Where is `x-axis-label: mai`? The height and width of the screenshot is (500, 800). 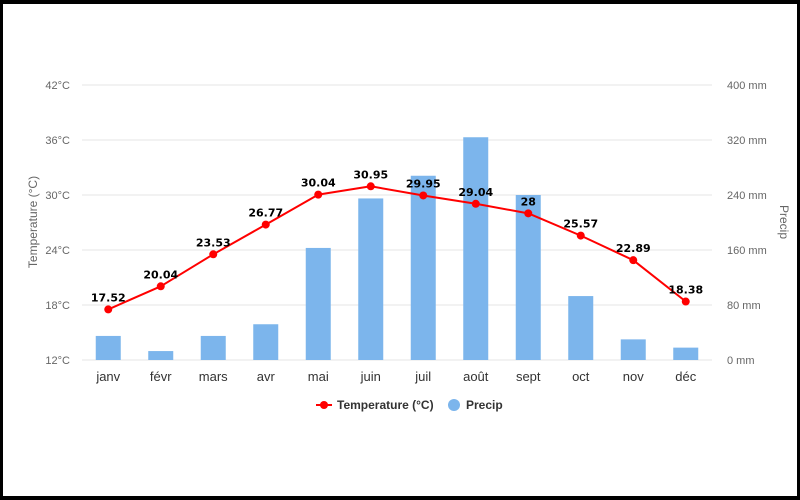
x-axis-label: mai is located at coordinates (318, 376).